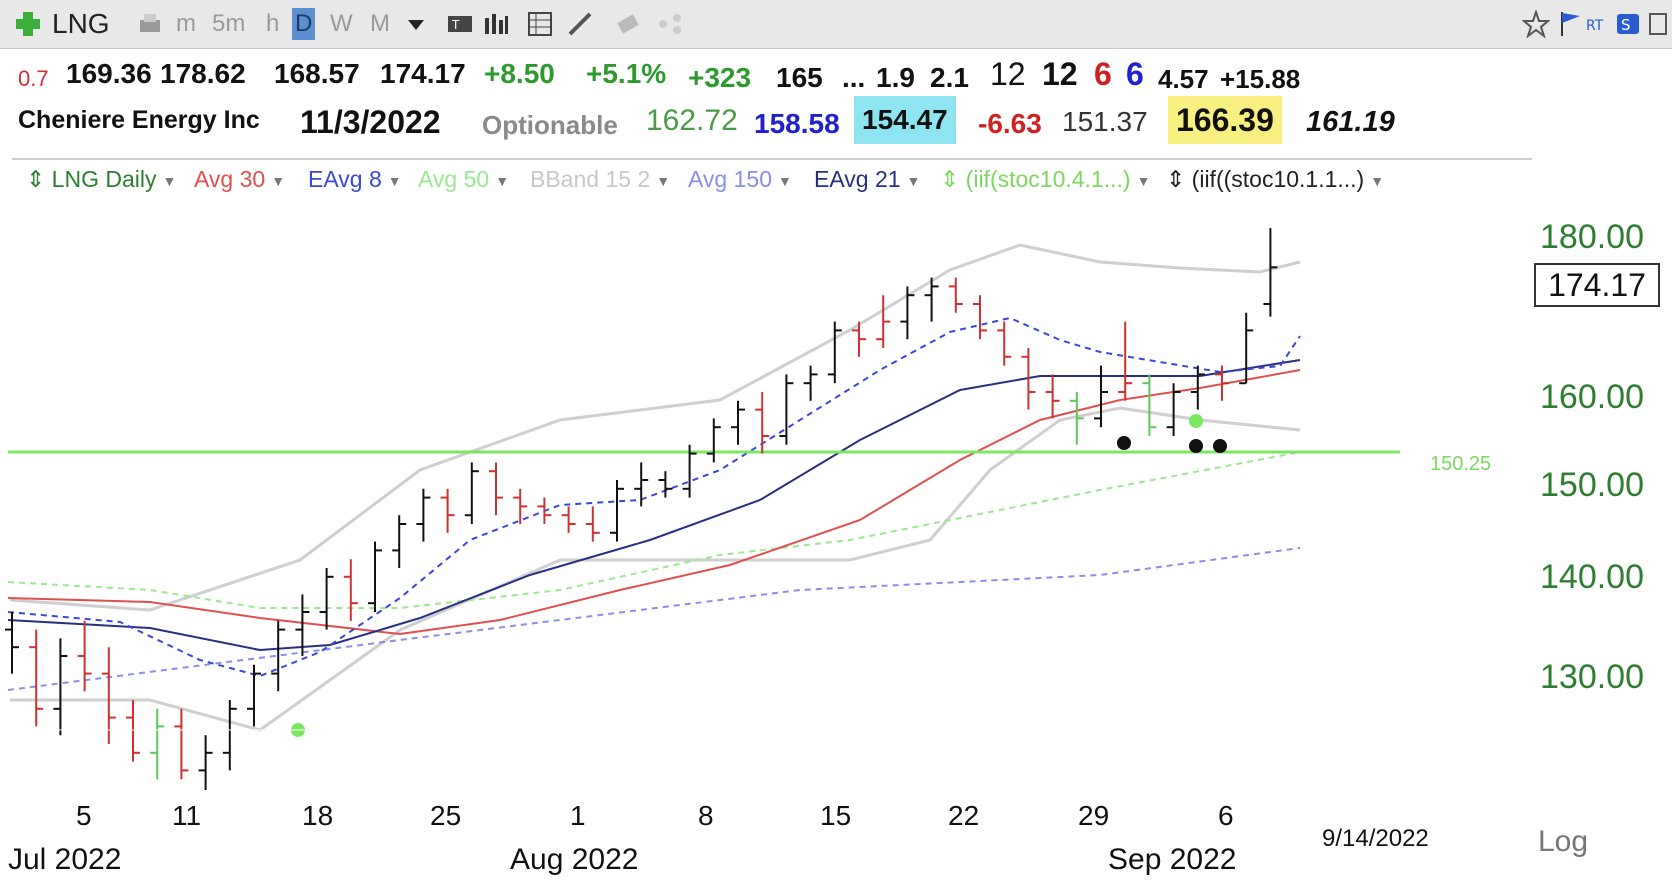  What do you see at coordinates (109, 73) in the screenshot?
I see `quote-open: 169.36` at bounding box center [109, 73].